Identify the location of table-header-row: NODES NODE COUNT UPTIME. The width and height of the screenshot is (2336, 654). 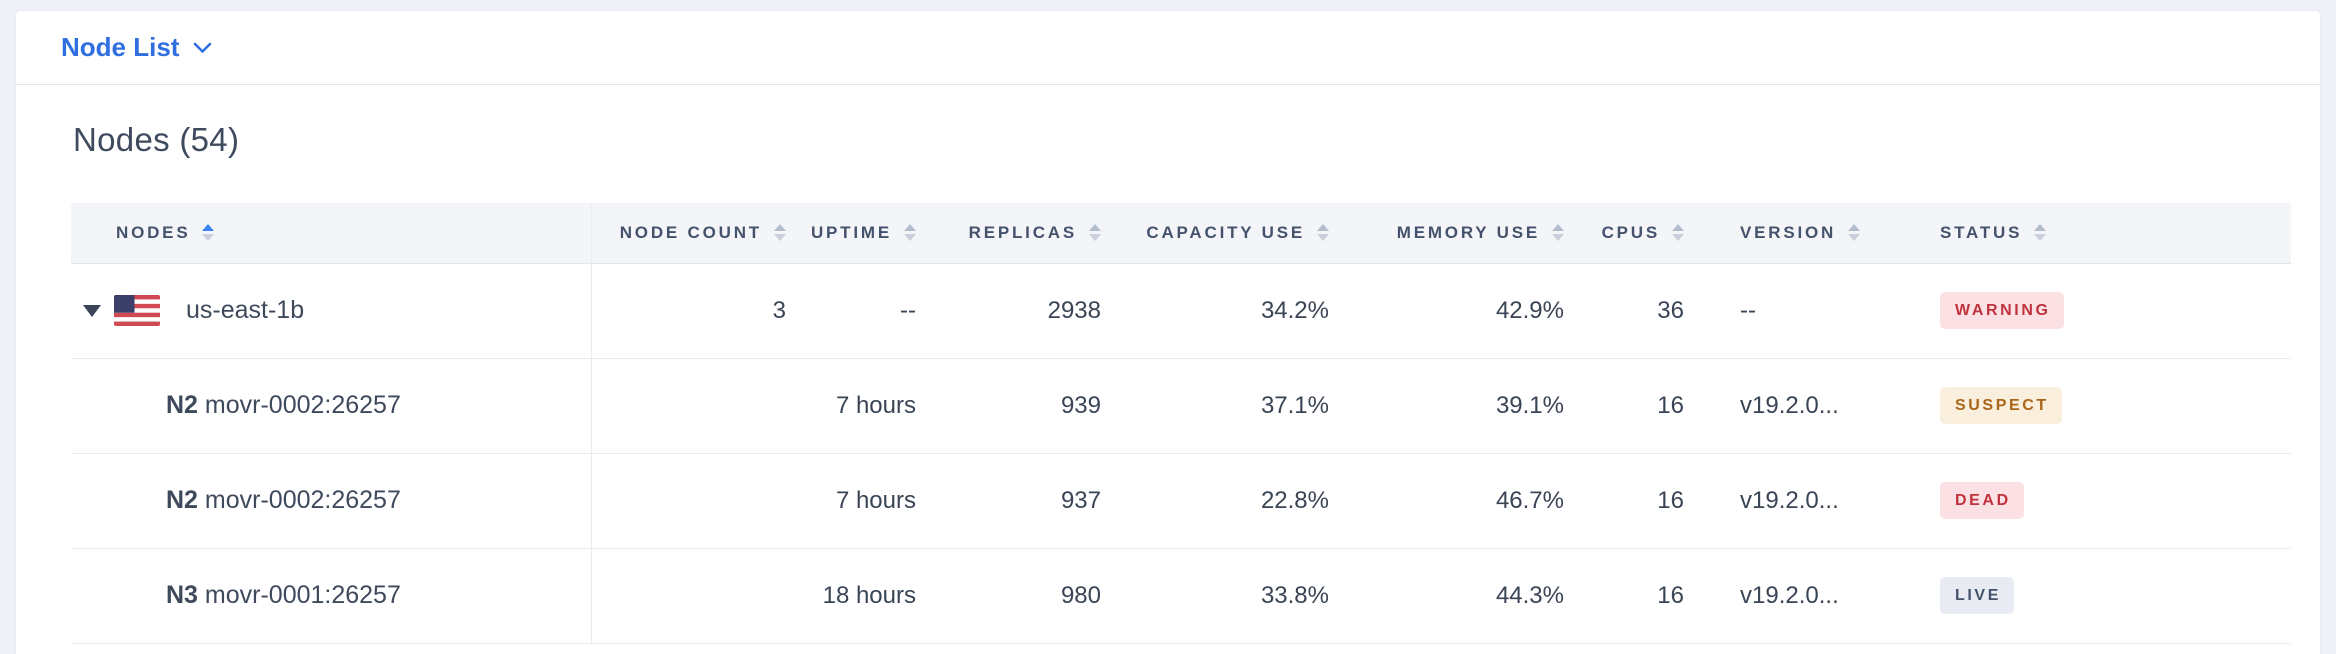
(1181, 233).